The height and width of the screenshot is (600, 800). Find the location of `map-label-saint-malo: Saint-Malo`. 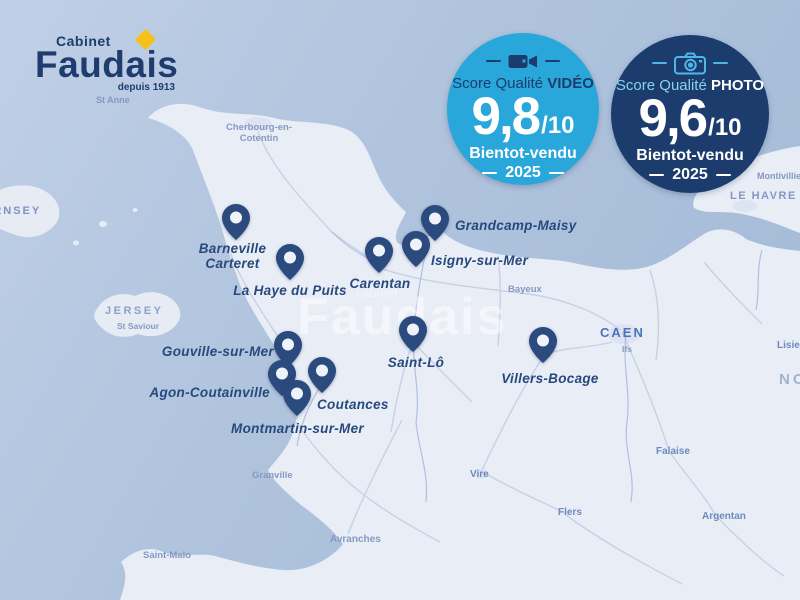

map-label-saint-malo: Saint-Malo is located at coordinates (167, 555).